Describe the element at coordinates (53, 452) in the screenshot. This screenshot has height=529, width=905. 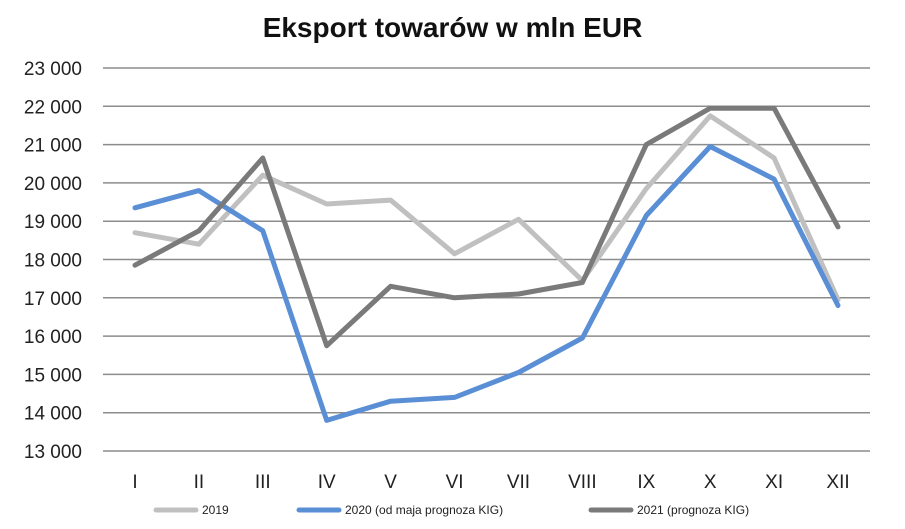
I see `y-tick-label: 13 000` at that location.